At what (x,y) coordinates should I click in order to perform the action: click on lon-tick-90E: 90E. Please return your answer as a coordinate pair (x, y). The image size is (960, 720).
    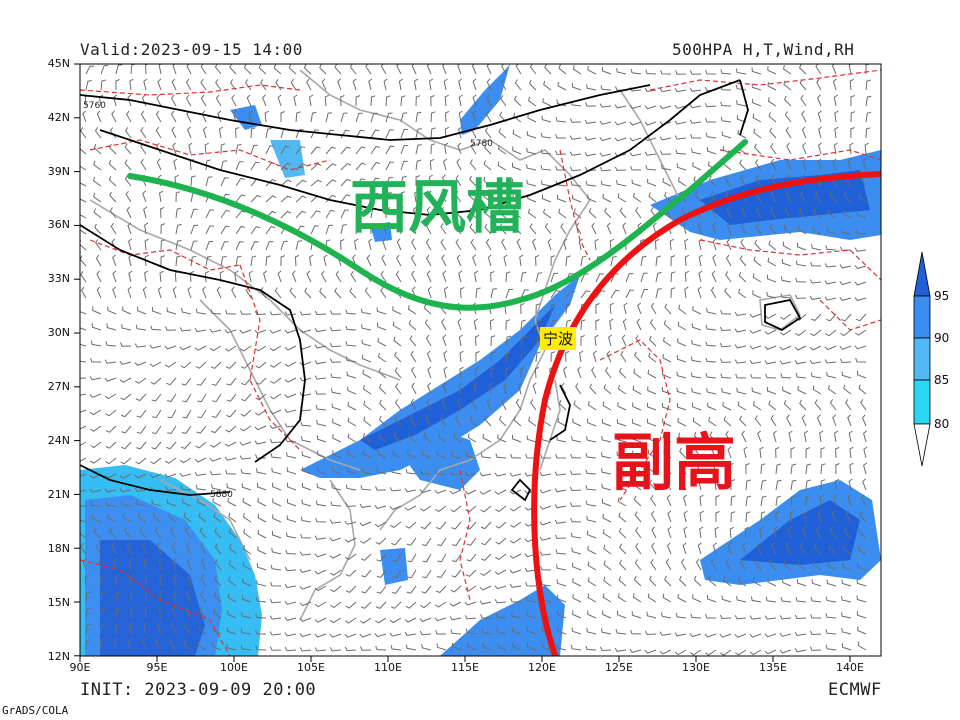
    Looking at the image, I should click on (80, 667).